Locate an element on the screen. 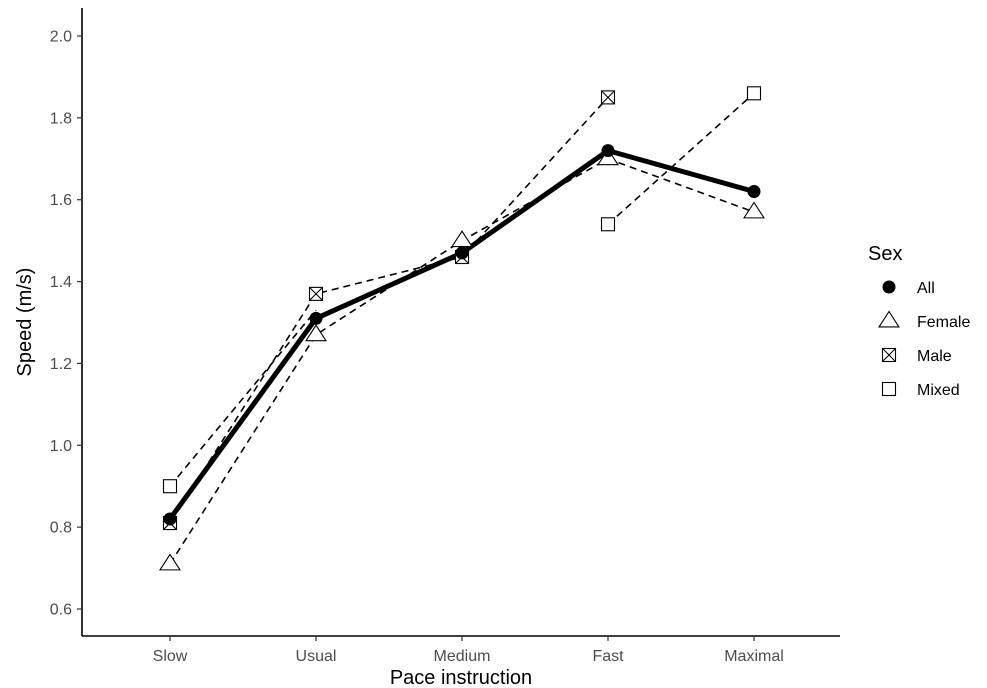  legend-marker-female-shape is located at coordinates (889, 319).